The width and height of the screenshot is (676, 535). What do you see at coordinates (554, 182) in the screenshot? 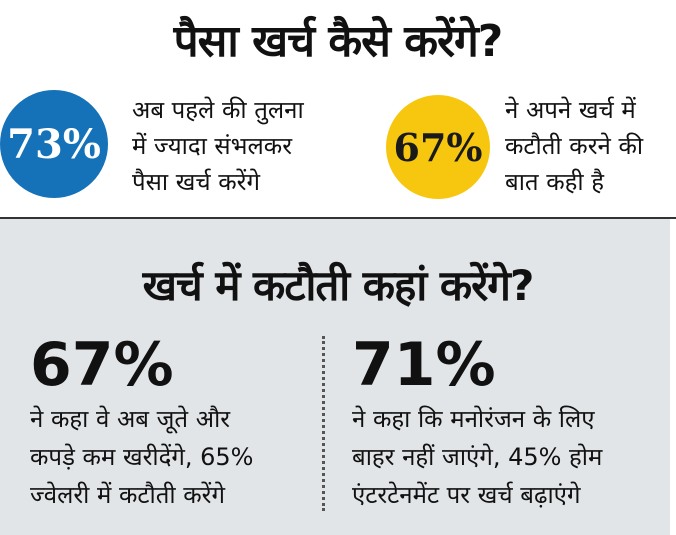
I see `desc-line: बात कही है` at bounding box center [554, 182].